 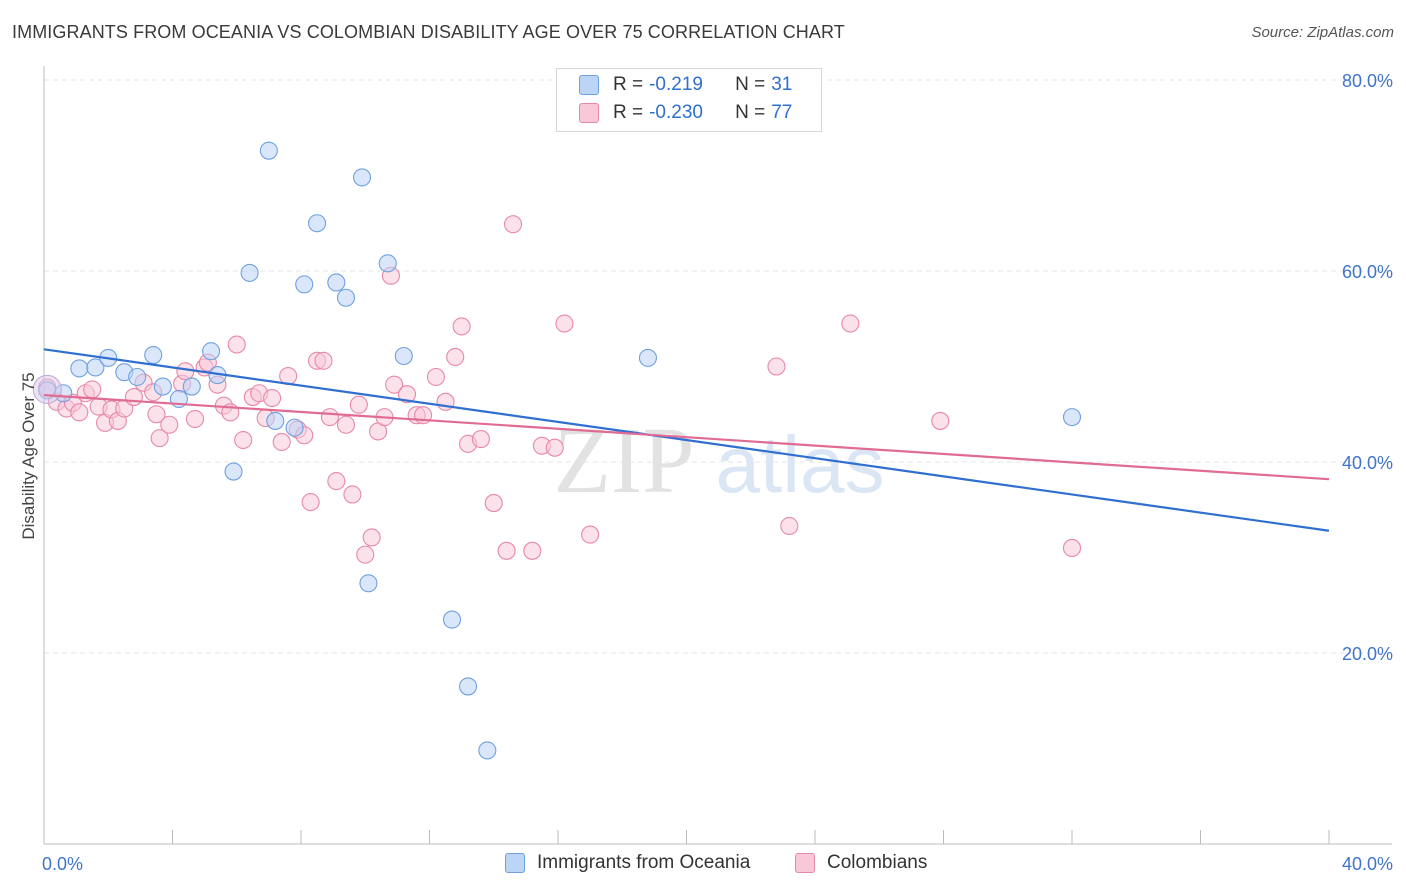 I want to click on stats-row-colombians: R = -0.230 N = 77, so click(x=685, y=113).